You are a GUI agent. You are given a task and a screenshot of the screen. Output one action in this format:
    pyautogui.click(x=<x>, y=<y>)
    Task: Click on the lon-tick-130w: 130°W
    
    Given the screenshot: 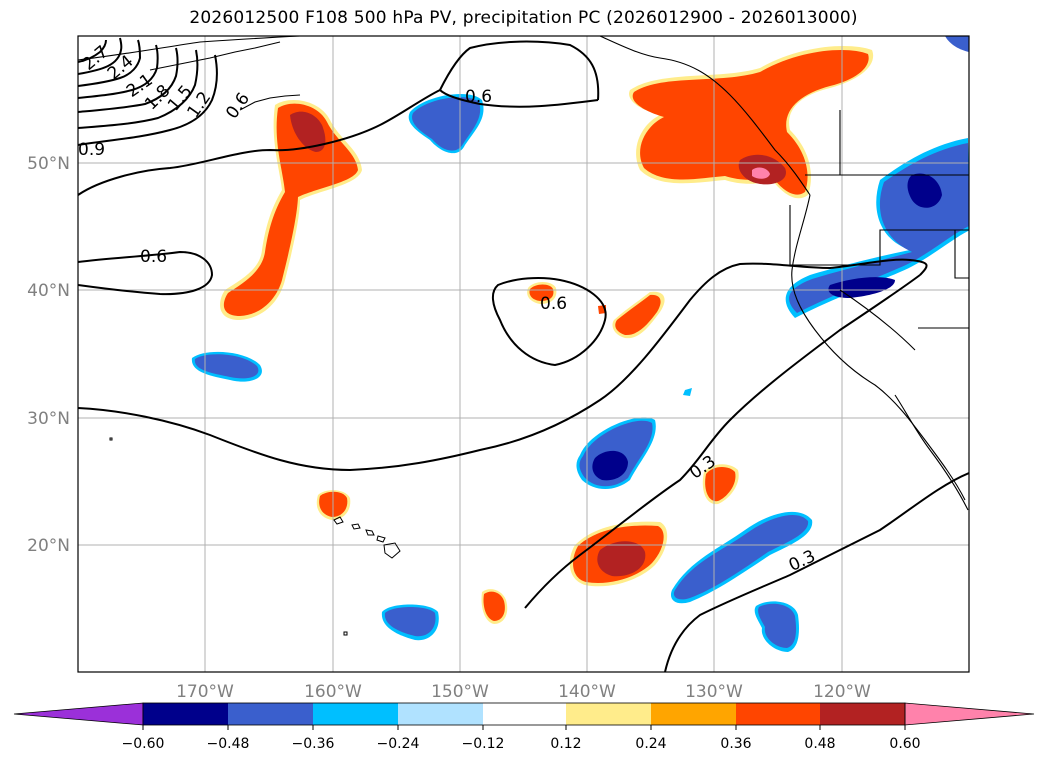 What is the action you would take?
    pyautogui.click(x=714, y=692)
    